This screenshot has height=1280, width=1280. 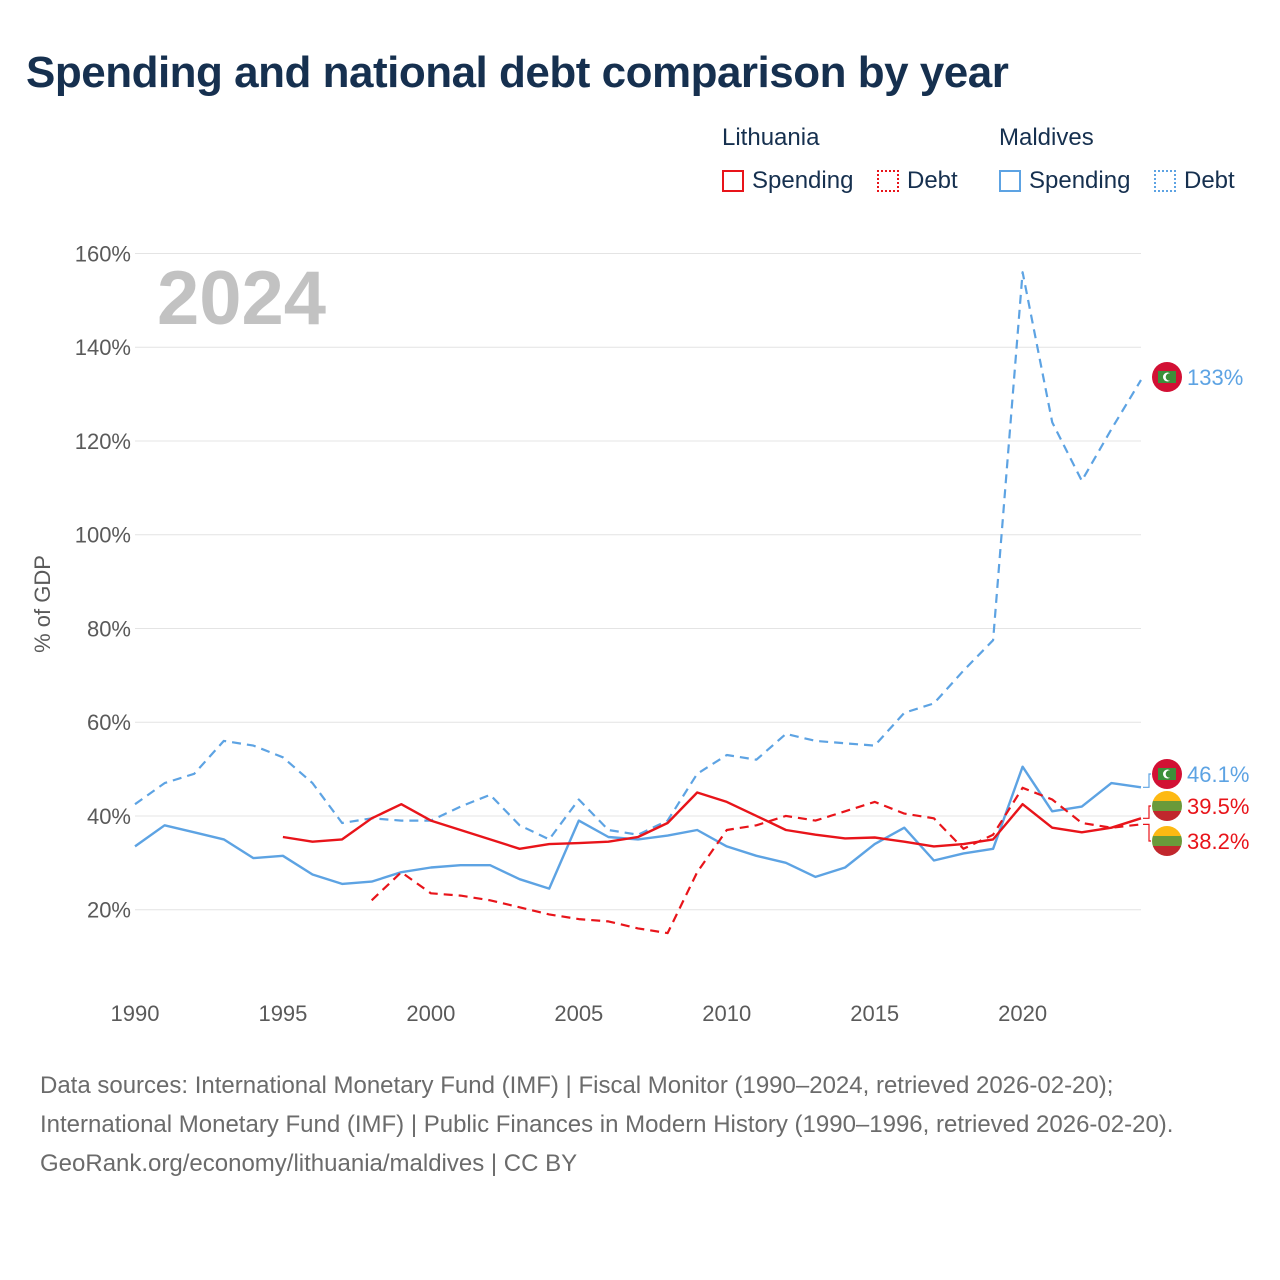 I want to click on legend-swatch-lithuania-debt, so click(x=888, y=181).